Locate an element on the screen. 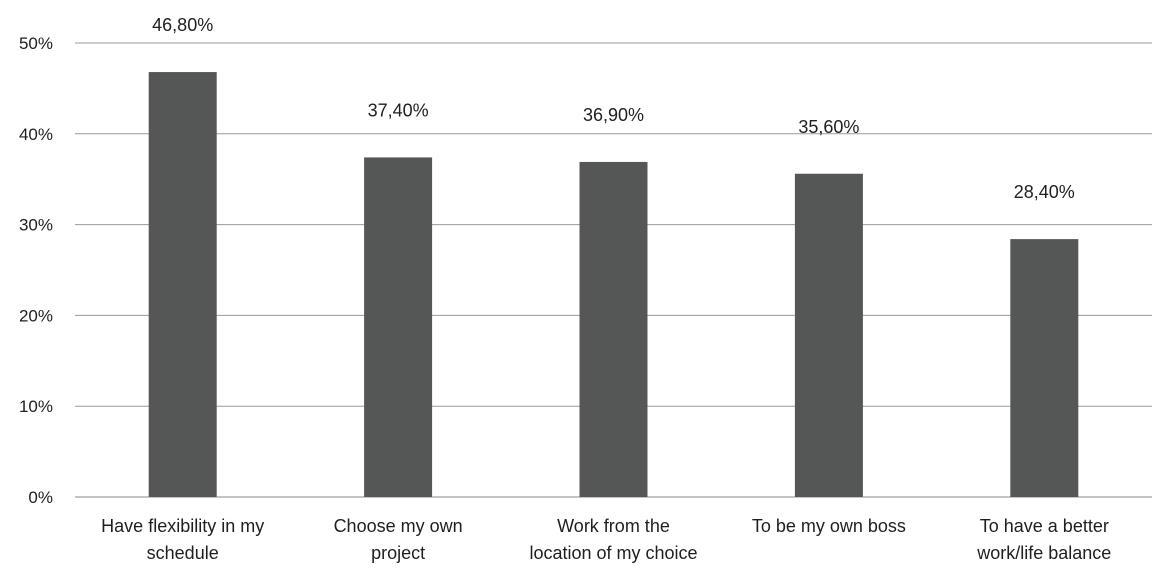 This screenshot has width=1157, height=569. category-label-line: Have flexibility in my is located at coordinates (182, 526).